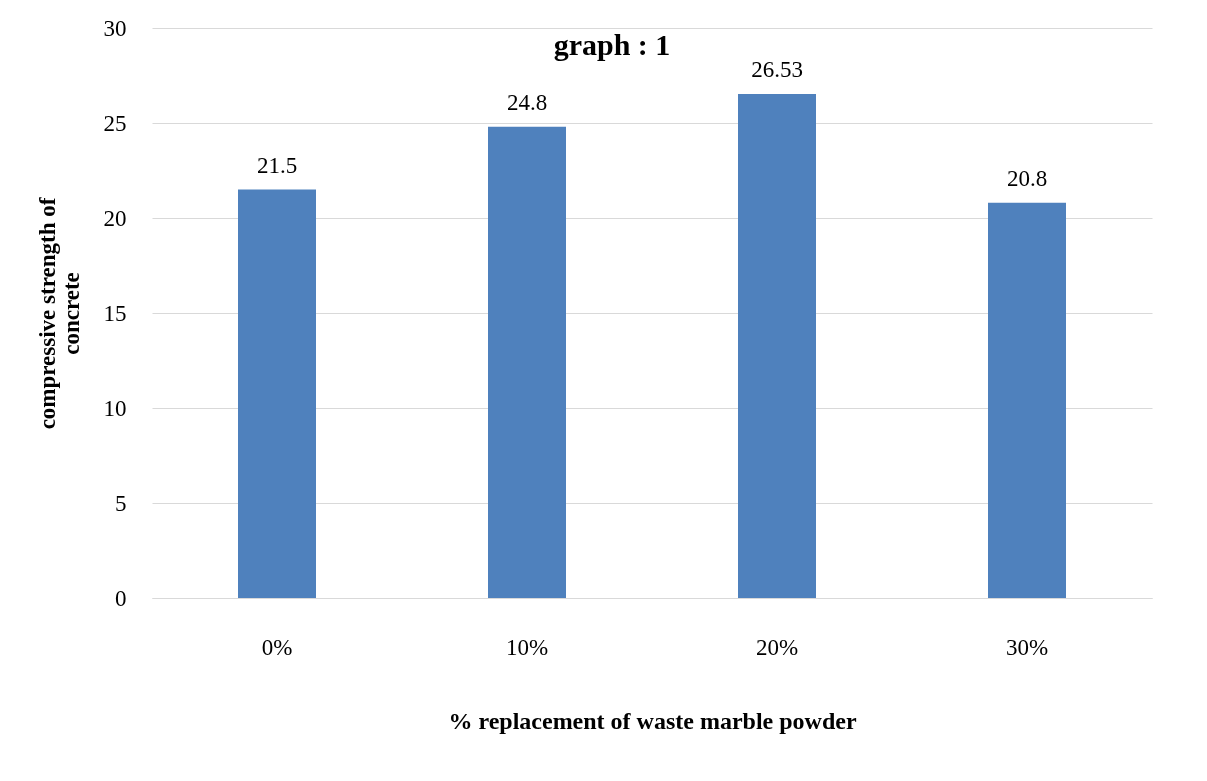 This screenshot has height=781, width=1207. I want to click on data-label: 20.8, so click(1027, 178).